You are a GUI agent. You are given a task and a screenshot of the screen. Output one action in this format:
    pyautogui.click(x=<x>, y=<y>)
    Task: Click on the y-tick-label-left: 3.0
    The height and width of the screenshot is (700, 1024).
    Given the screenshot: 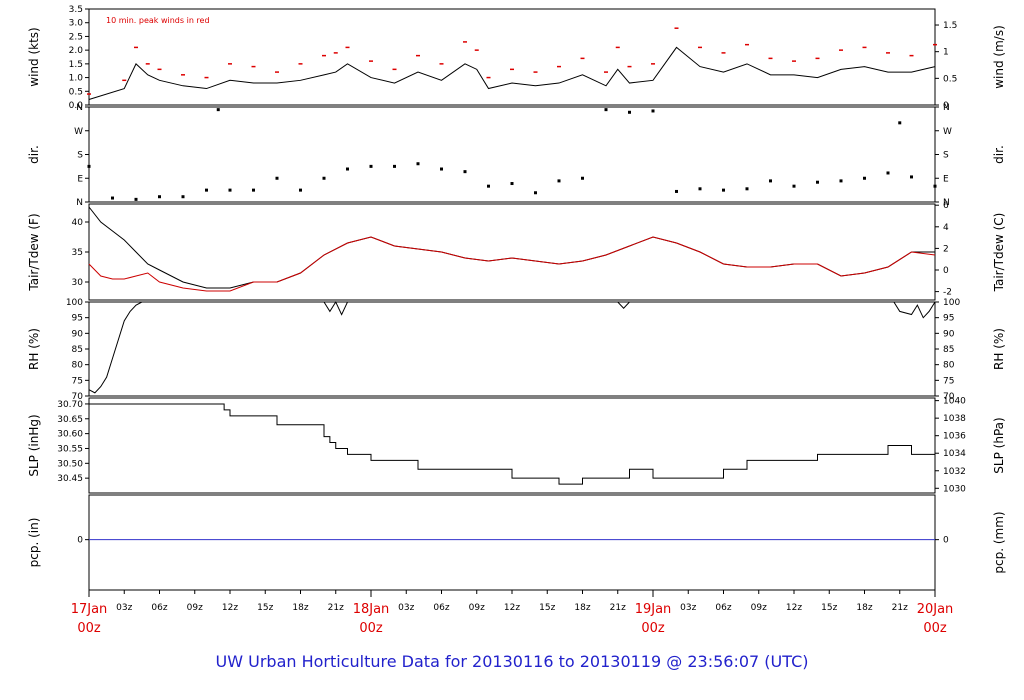 What is the action you would take?
    pyautogui.click(x=76, y=24)
    